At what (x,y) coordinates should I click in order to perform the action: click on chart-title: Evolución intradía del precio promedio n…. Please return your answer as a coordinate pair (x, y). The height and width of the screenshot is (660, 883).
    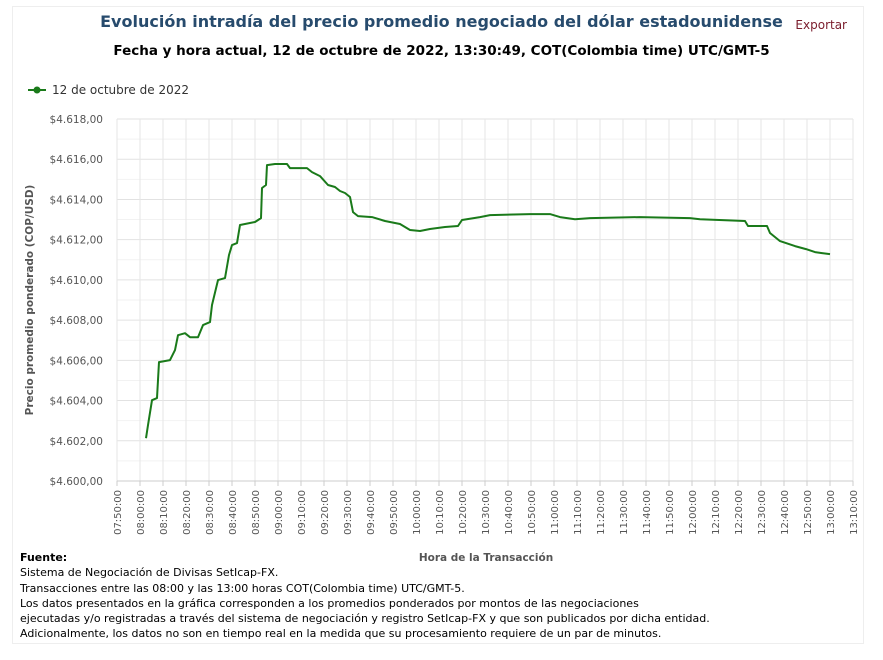
    Looking at the image, I should click on (441, 21).